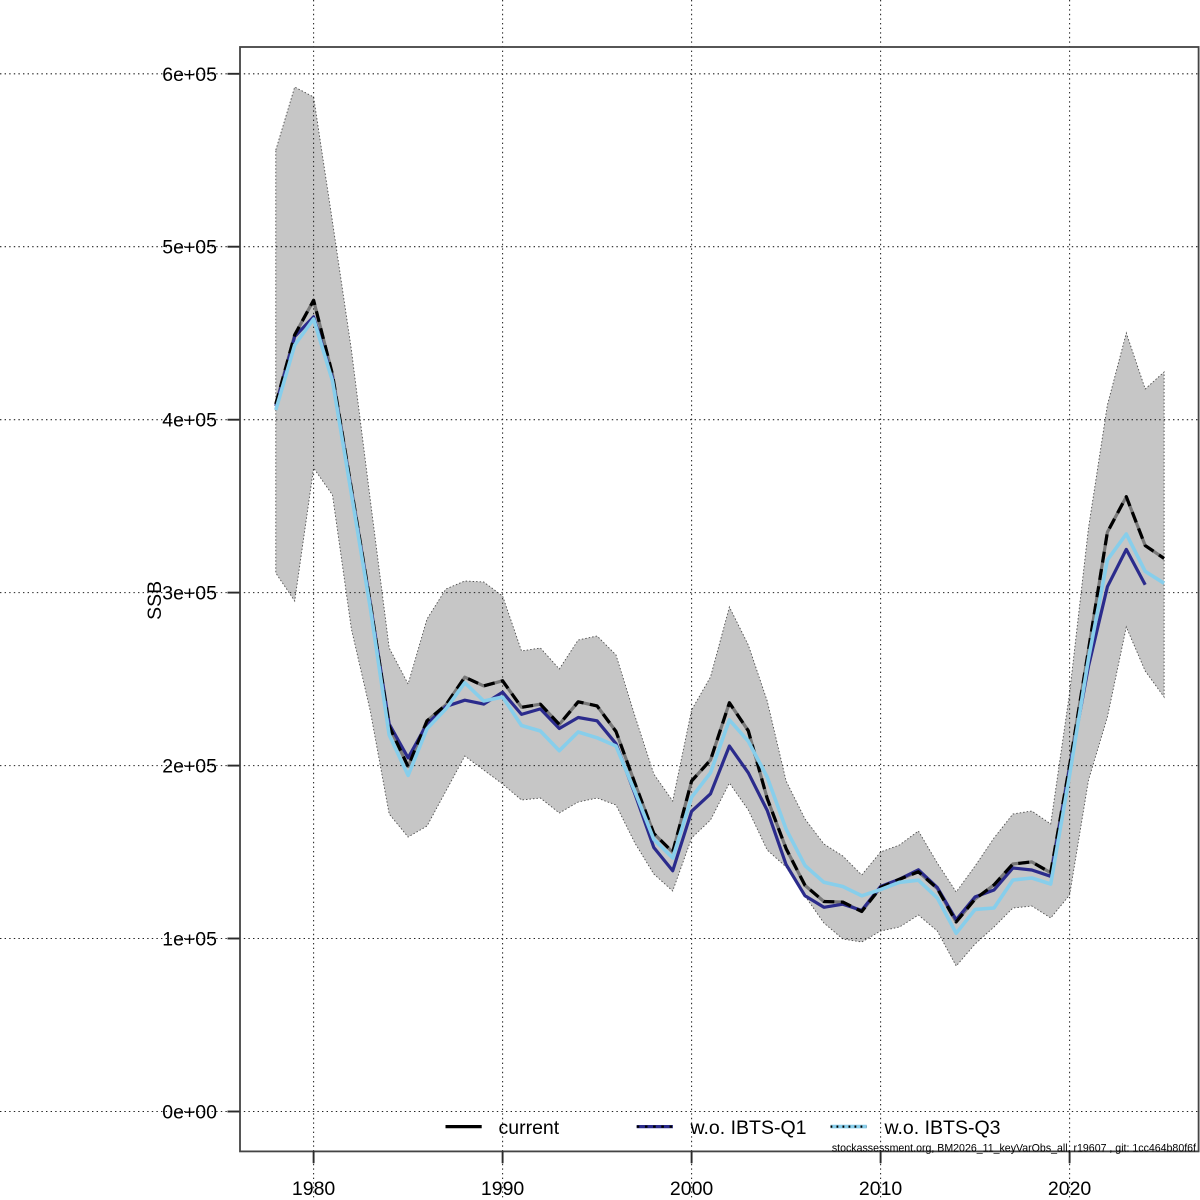 The height and width of the screenshot is (1200, 1200). What do you see at coordinates (189, 767) in the screenshot?
I see `svg-text: 2e+05` at bounding box center [189, 767].